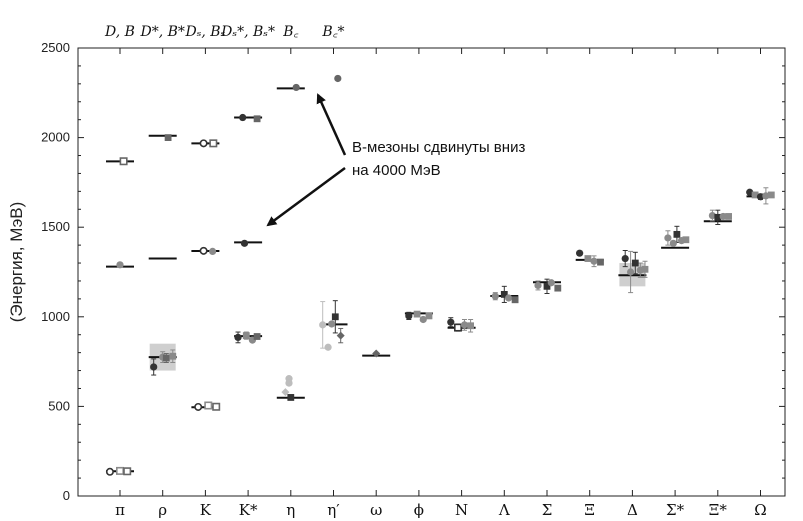 Image resolution: width=803 pixels, height=521 pixels. What do you see at coordinates (504, 510) in the screenshot?
I see `x-category-label: Λ` at bounding box center [504, 510].